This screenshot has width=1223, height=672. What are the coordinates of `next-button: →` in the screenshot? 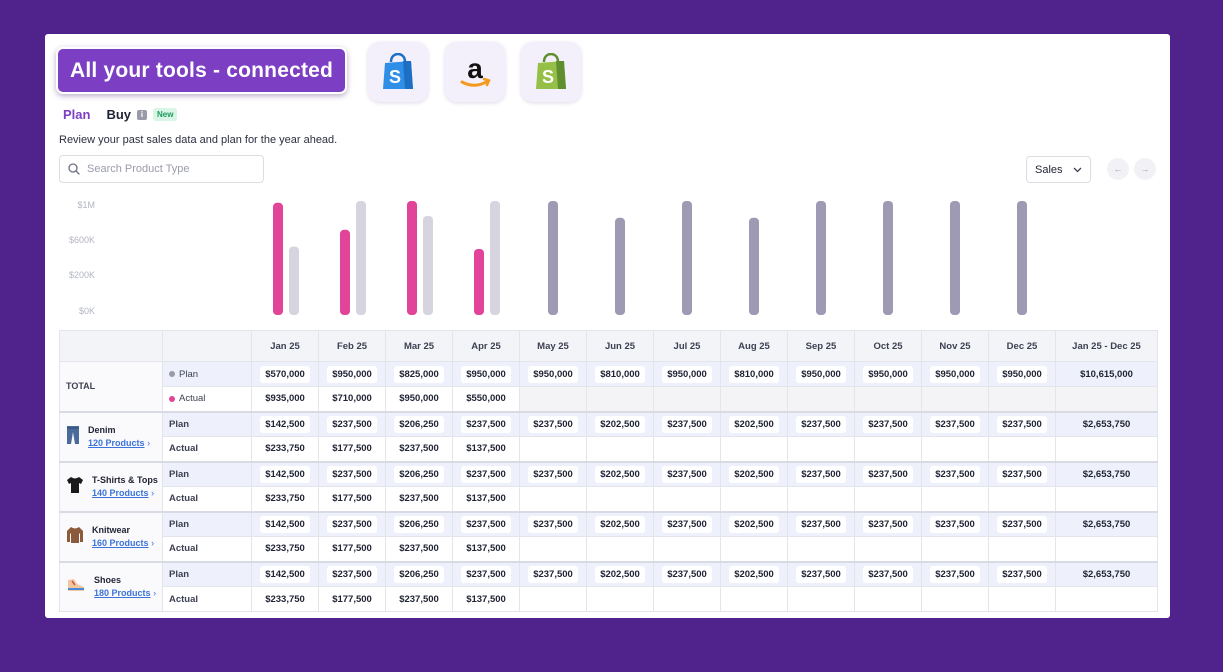 It's located at (1145, 169).